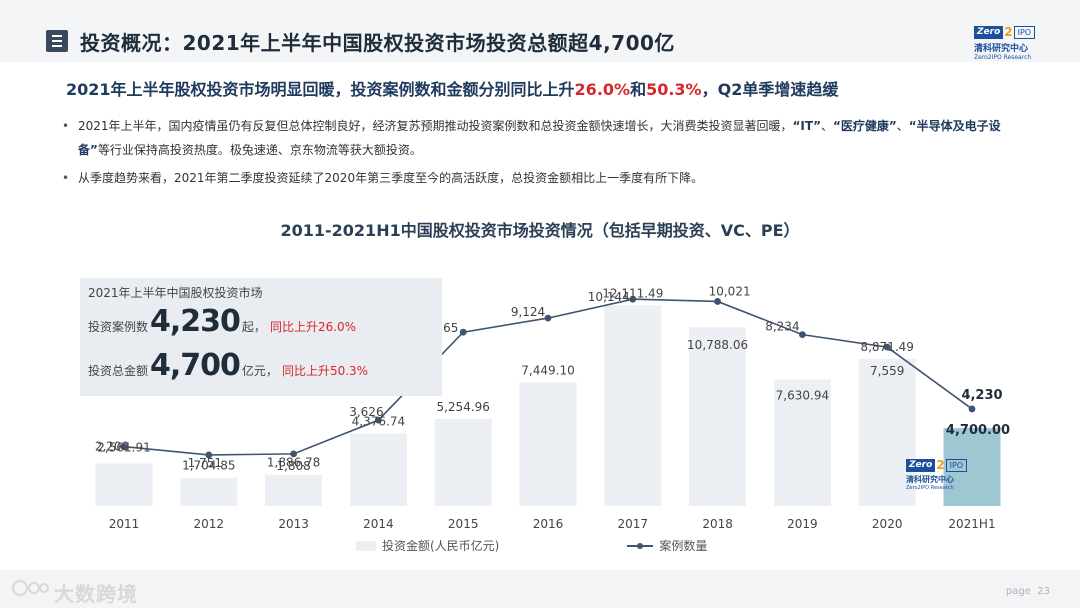 This screenshot has width=1080, height=608. I want to click on bar-2014, so click(378, 469).